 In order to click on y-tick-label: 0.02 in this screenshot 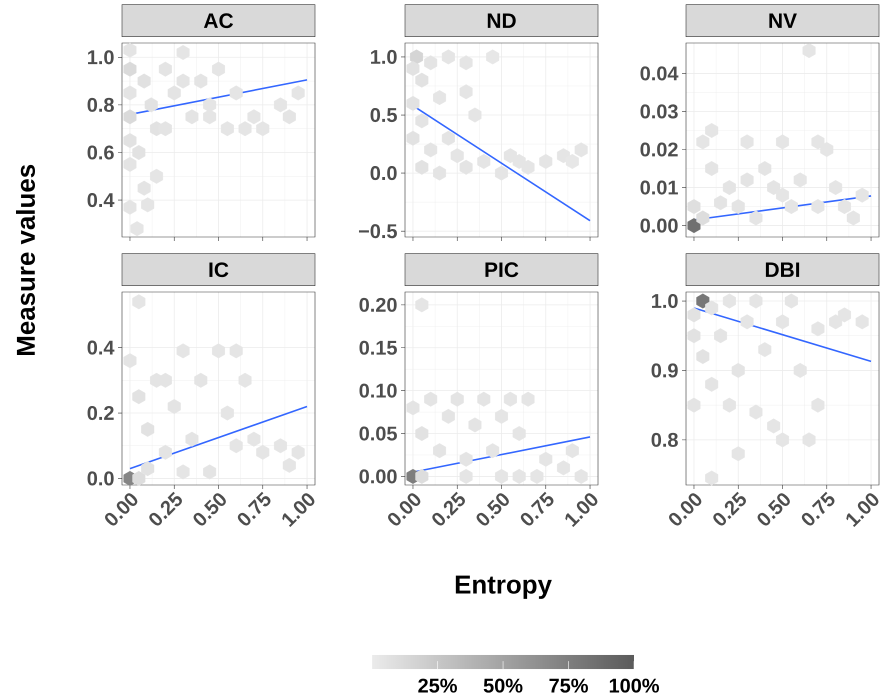, I will do `click(659, 149)`.